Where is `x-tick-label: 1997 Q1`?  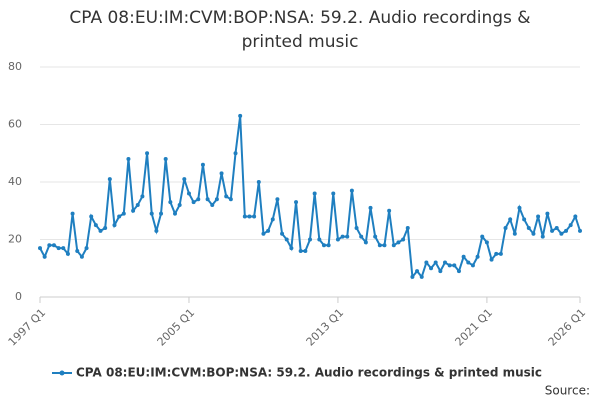 x-tick-label: 1997 Q1 is located at coordinates (27, 327).